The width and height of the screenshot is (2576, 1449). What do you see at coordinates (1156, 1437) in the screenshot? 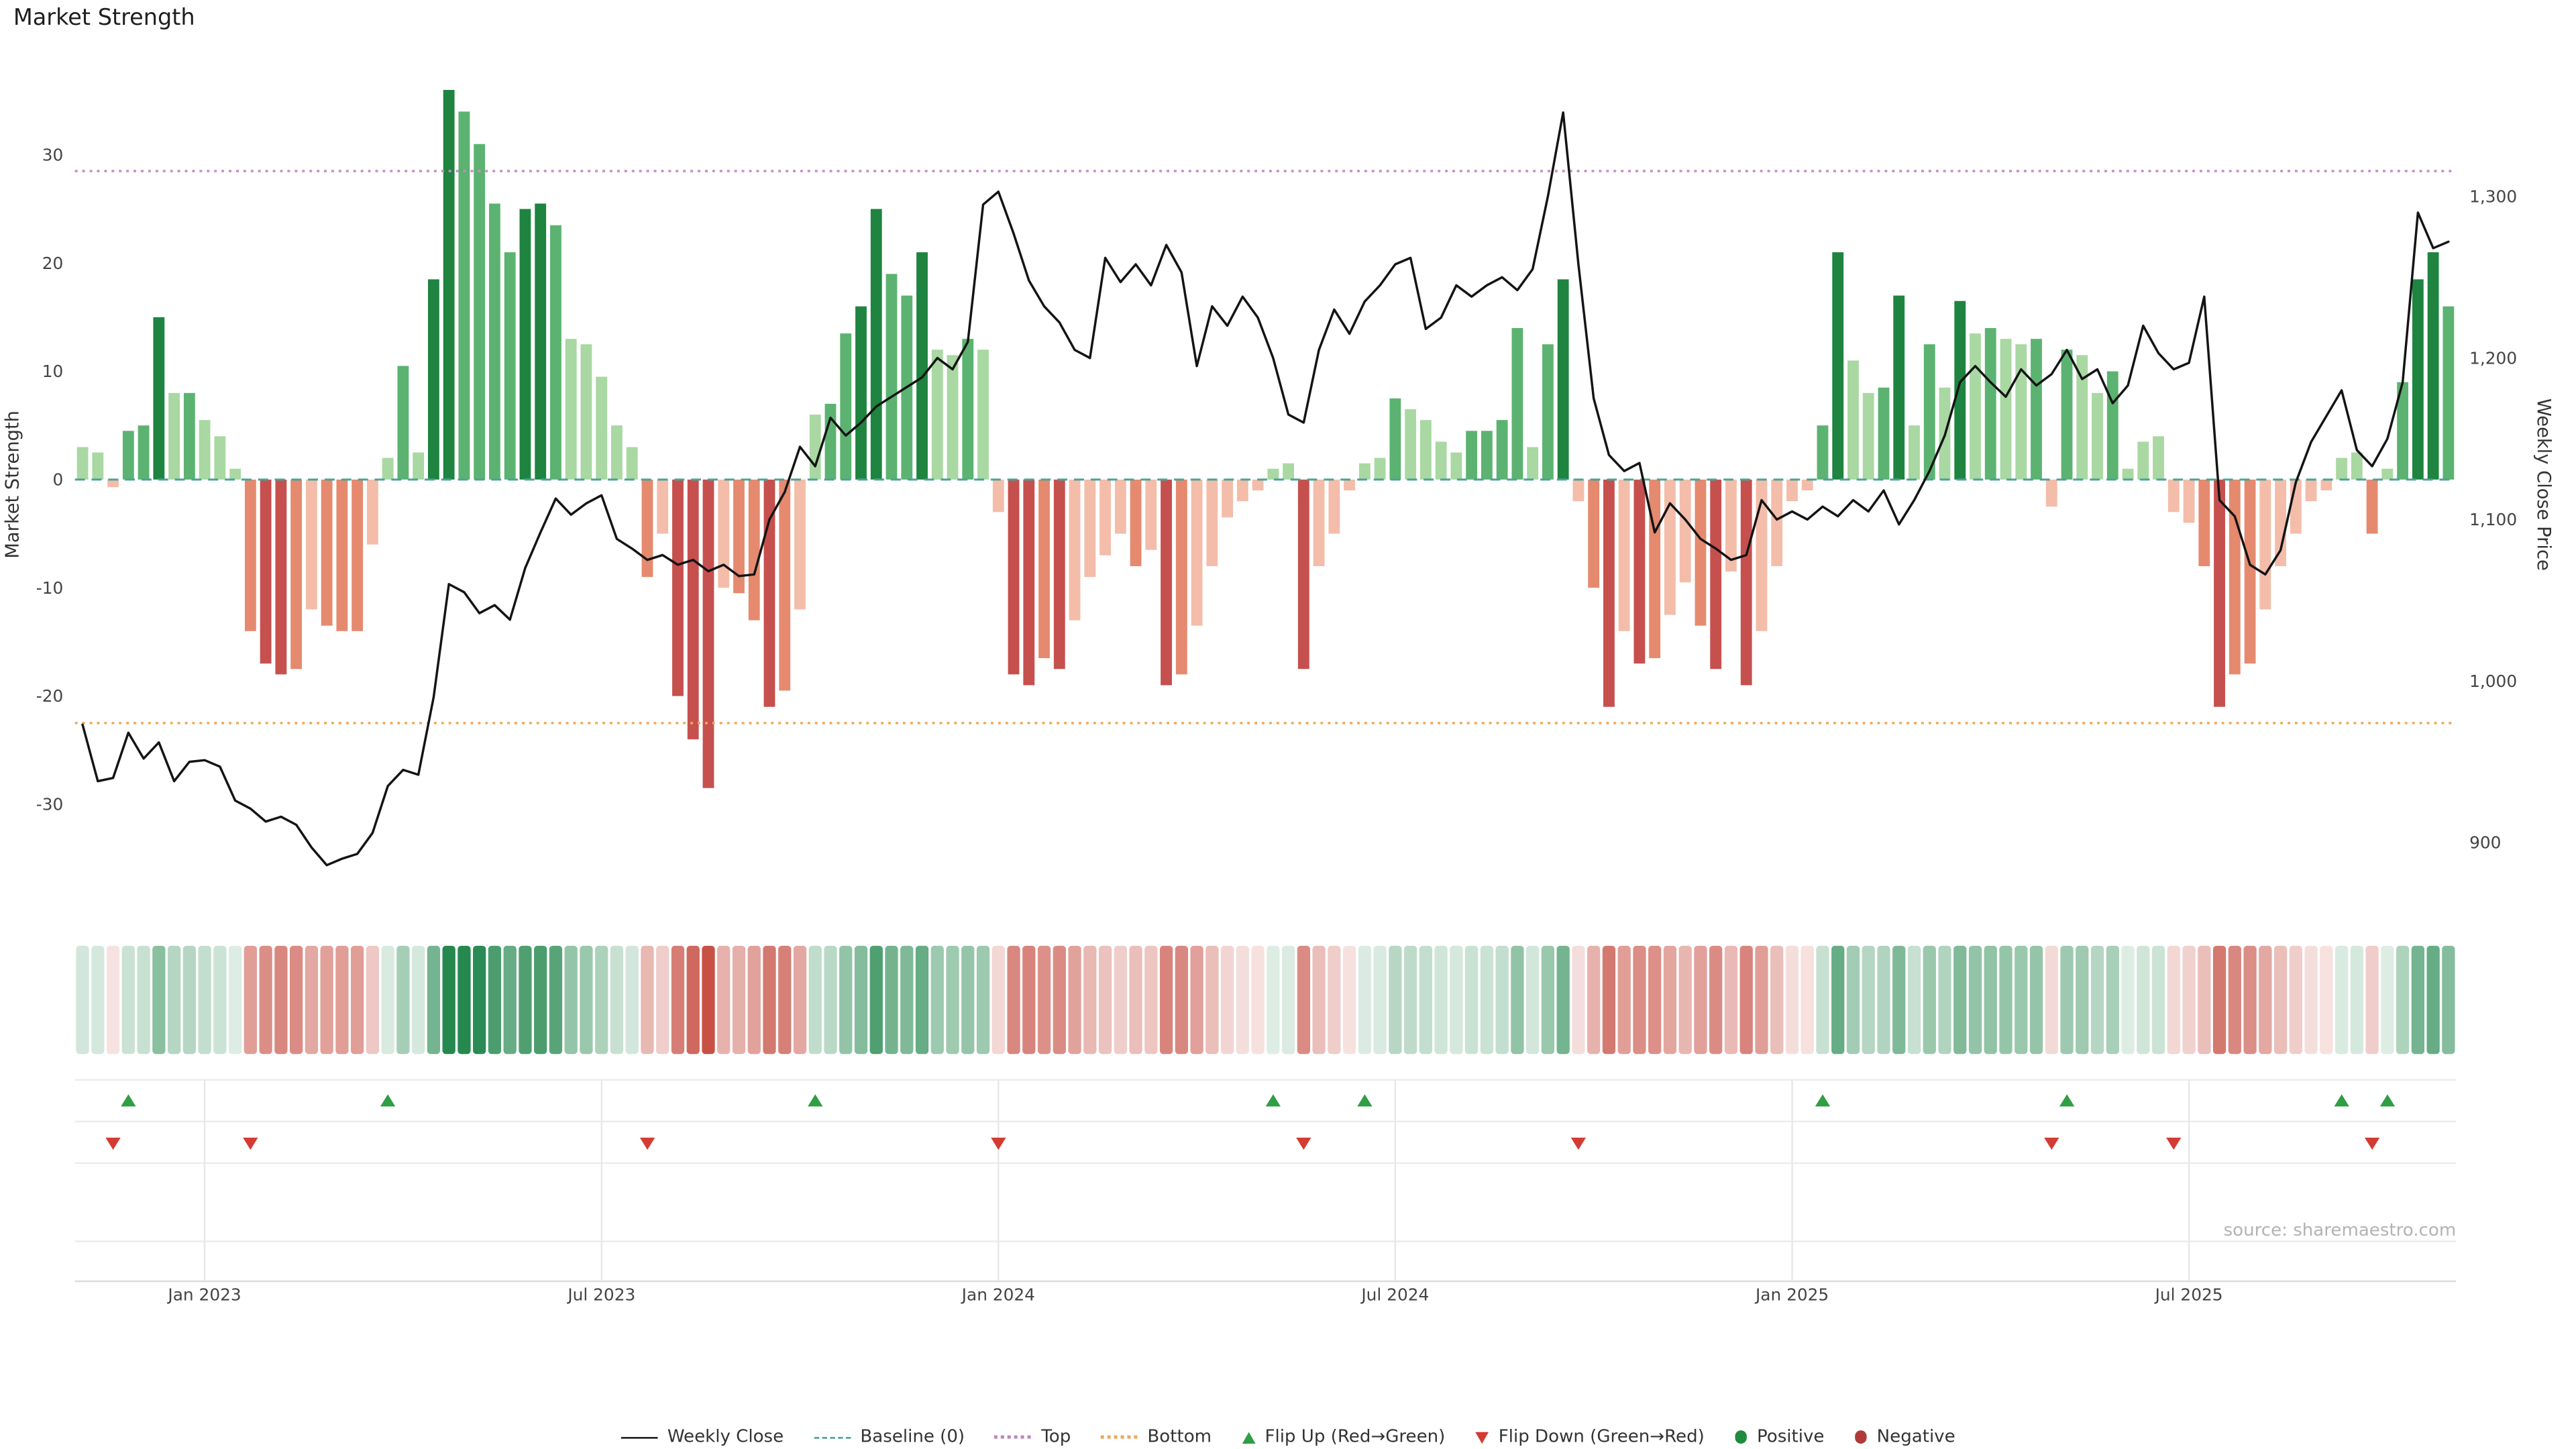
I see `legend-item-bottom: Bottom` at bounding box center [1156, 1437].